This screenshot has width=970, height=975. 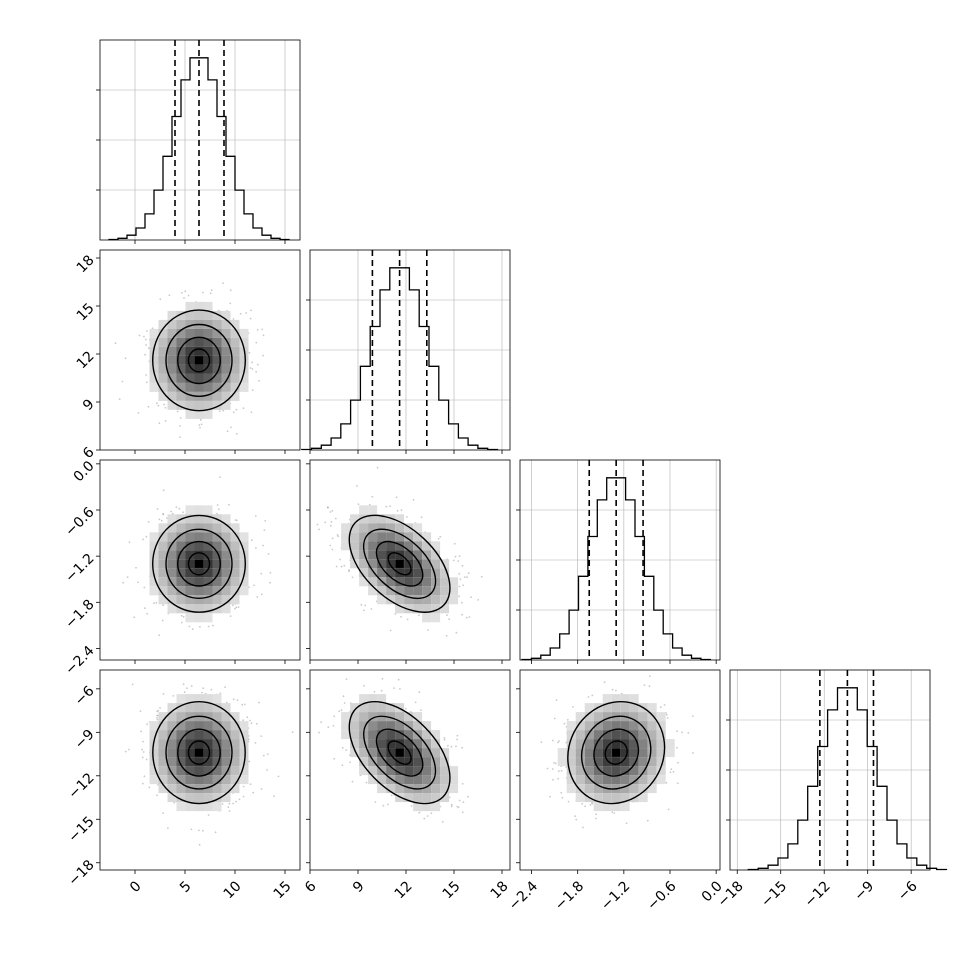 I want to click on density-peak, so click(x=399, y=563).